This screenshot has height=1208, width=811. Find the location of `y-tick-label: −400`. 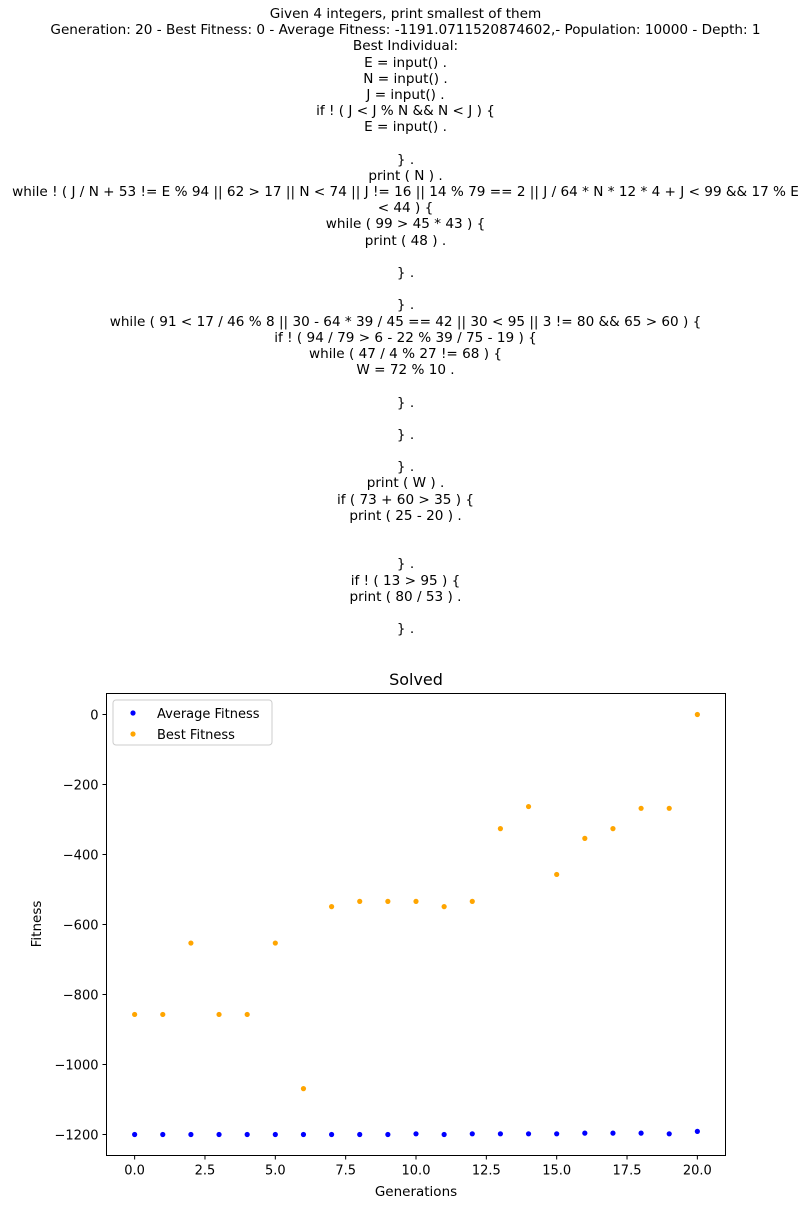

y-tick-label: −400 is located at coordinates (81, 856).